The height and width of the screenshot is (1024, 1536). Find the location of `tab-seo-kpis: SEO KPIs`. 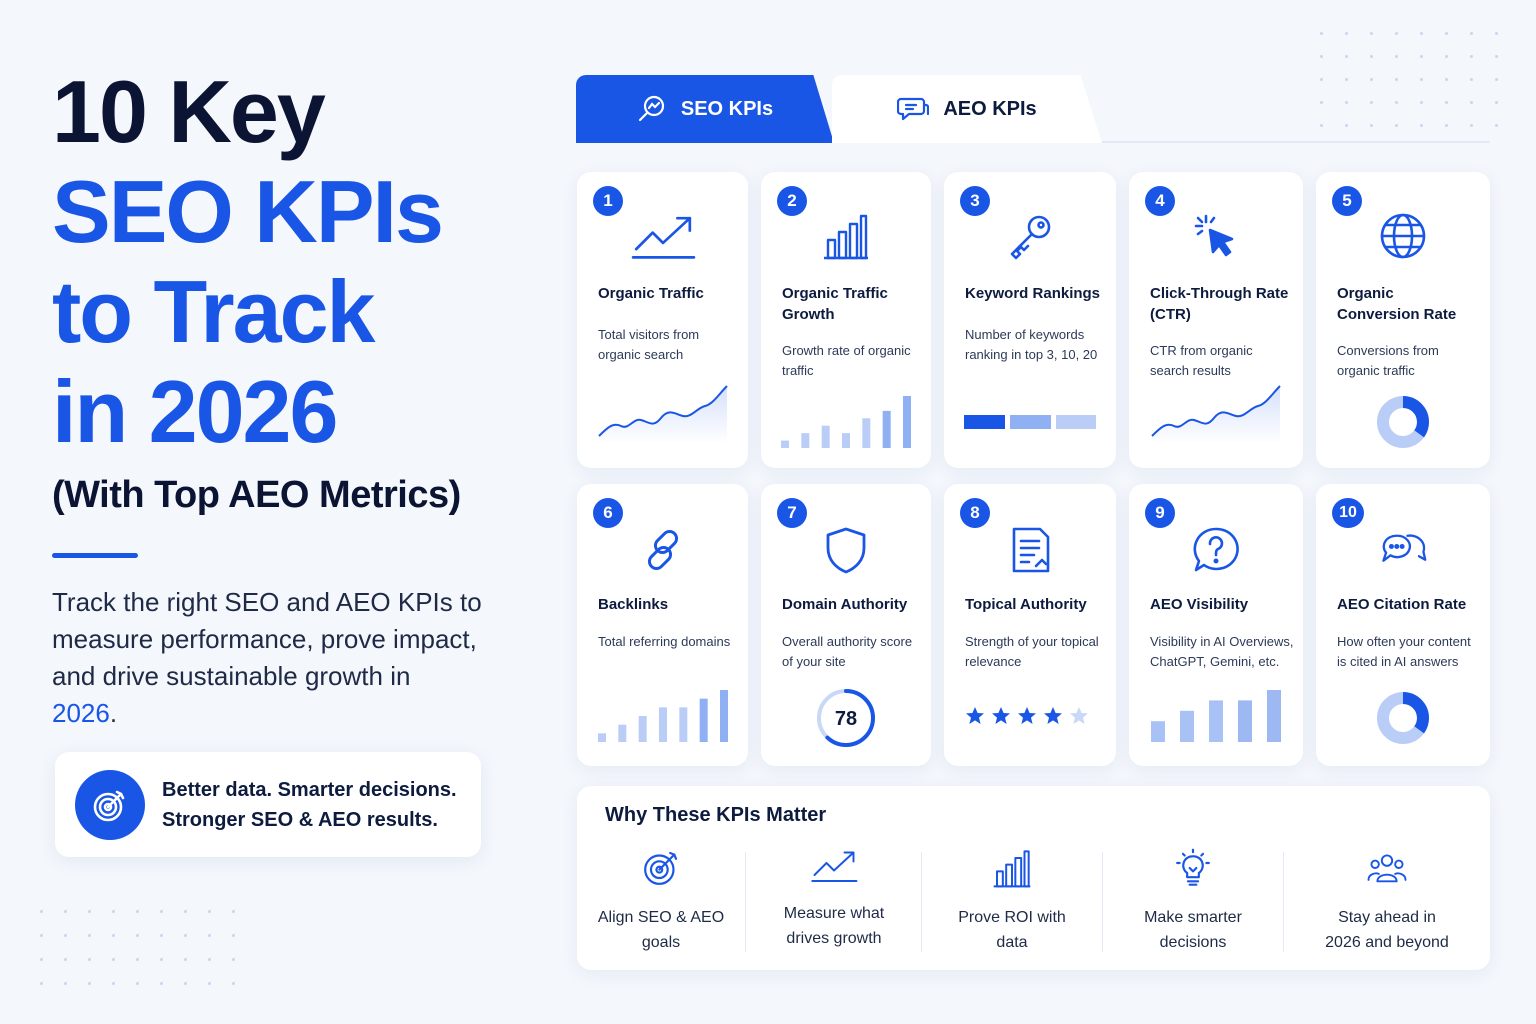

tab-seo-kpis: SEO KPIs is located at coordinates (705, 109).